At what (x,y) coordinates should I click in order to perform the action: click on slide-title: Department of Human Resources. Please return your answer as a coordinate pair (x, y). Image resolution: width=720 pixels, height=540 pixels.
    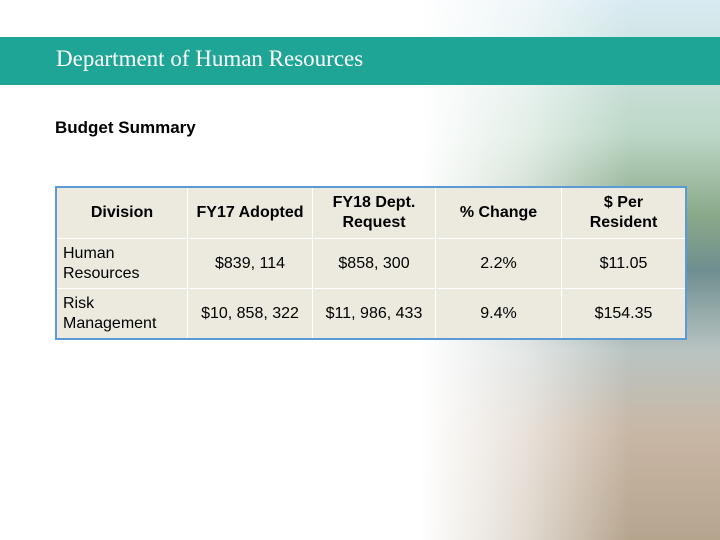
    Looking at the image, I should click on (210, 58).